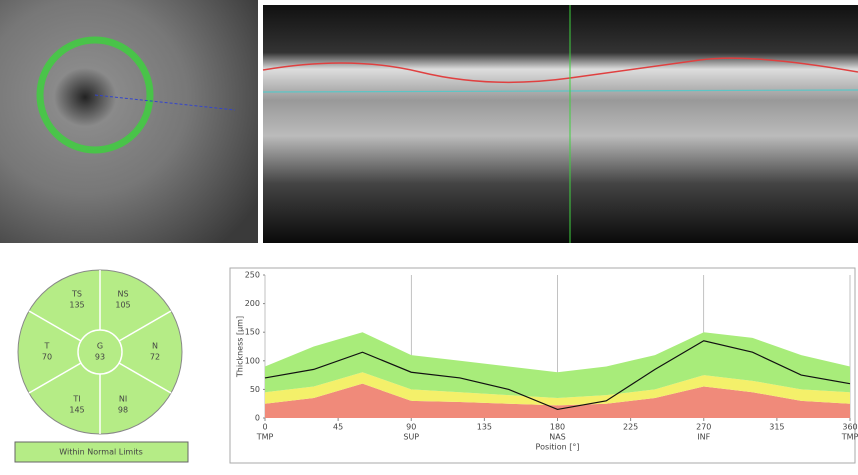 The height and width of the screenshot is (475, 858). I want to click on y-axis-label: Thickness [µm], so click(240, 347).